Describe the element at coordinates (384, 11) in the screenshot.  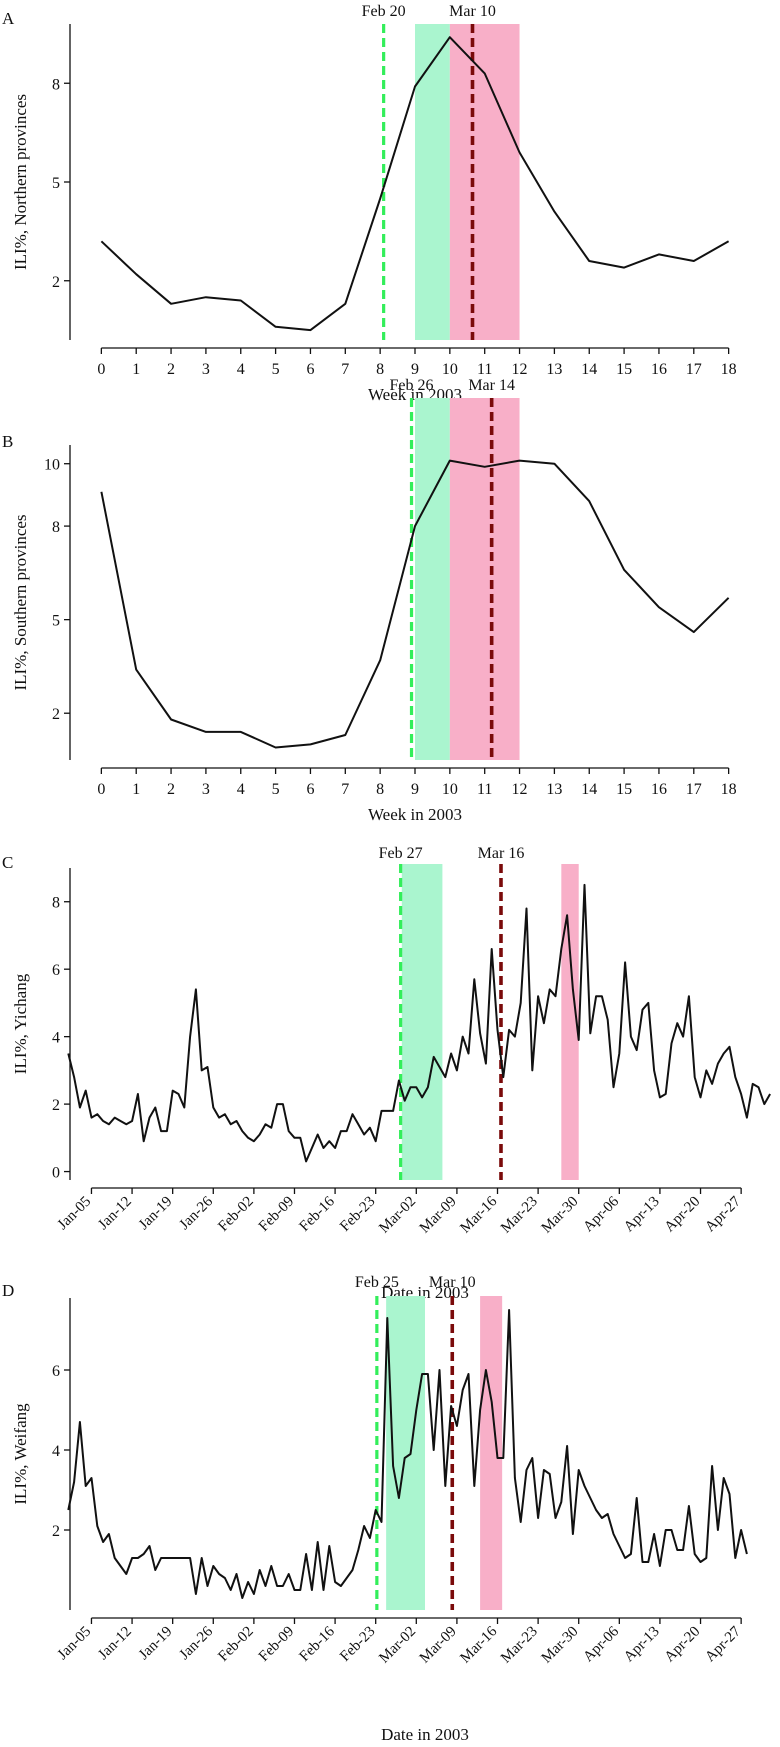
I see `announcement-date-label: Feb 20` at that location.